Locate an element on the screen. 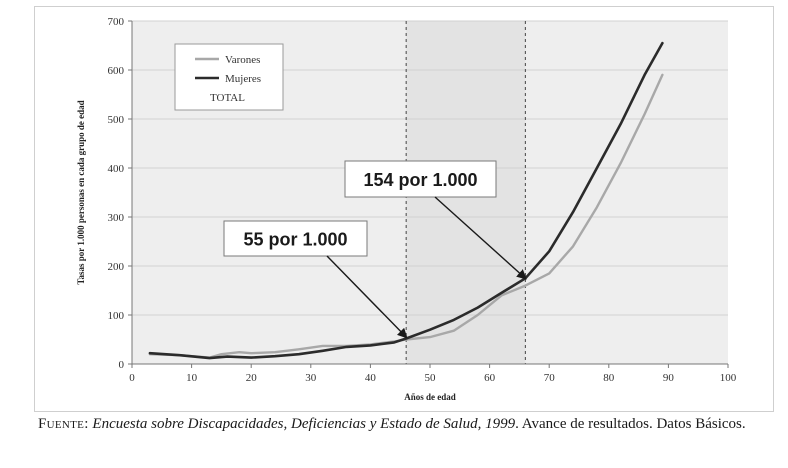  x-axis-label: Años de edad is located at coordinates (430, 397).